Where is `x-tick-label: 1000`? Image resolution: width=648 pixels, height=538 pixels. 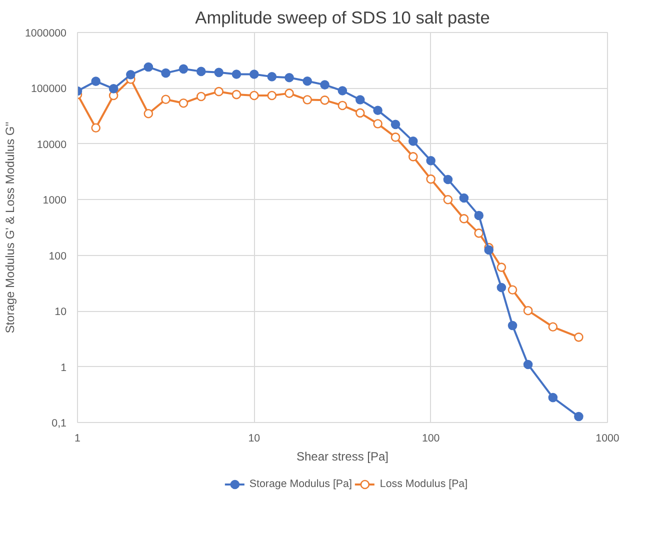
x-tick-label: 1000 is located at coordinates (608, 438).